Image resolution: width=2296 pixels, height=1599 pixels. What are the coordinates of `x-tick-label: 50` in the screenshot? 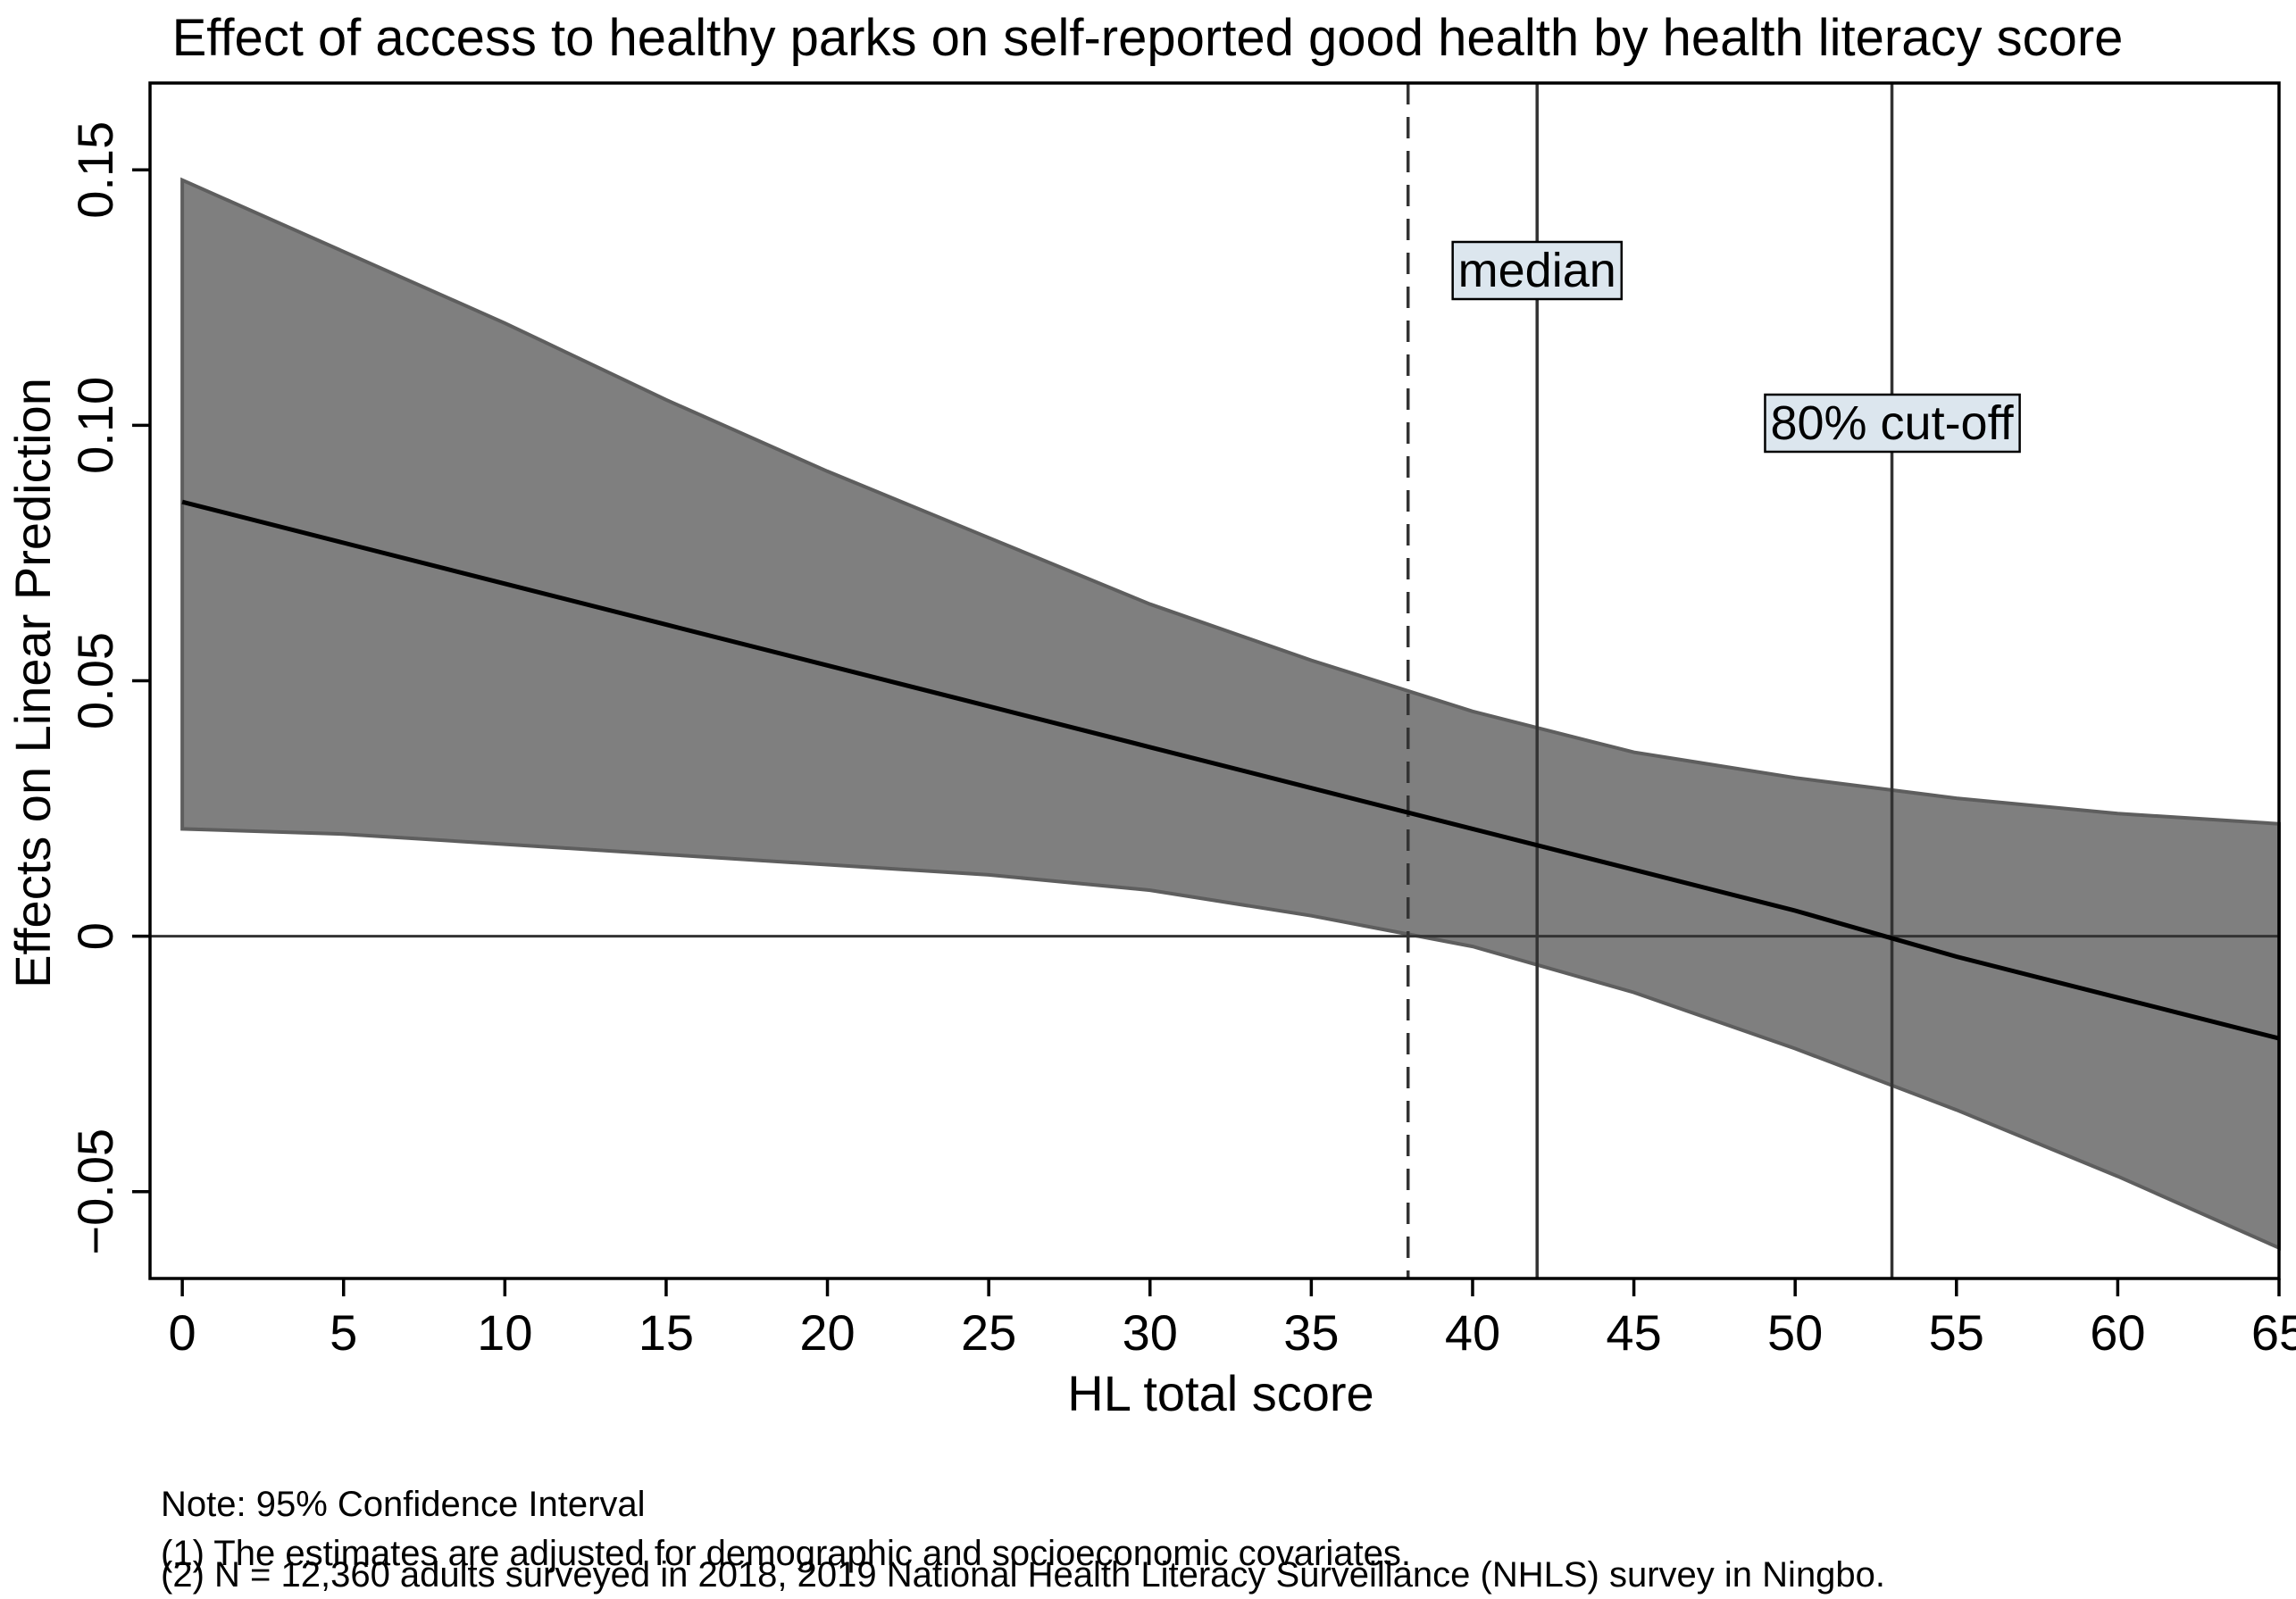 It's located at (1795, 1332).